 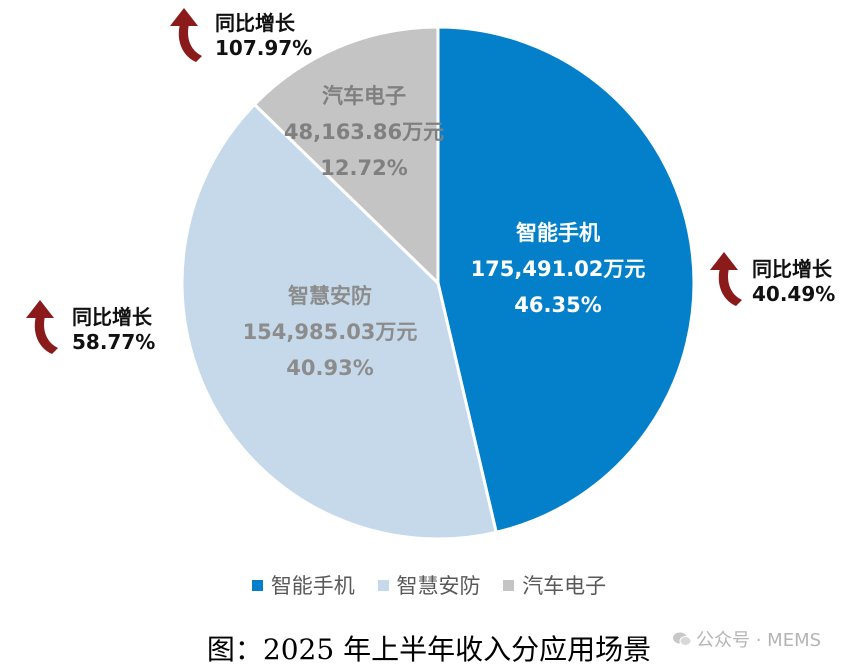 What do you see at coordinates (263, 48) in the screenshot?
I see `growth-value: 107.97%` at bounding box center [263, 48].